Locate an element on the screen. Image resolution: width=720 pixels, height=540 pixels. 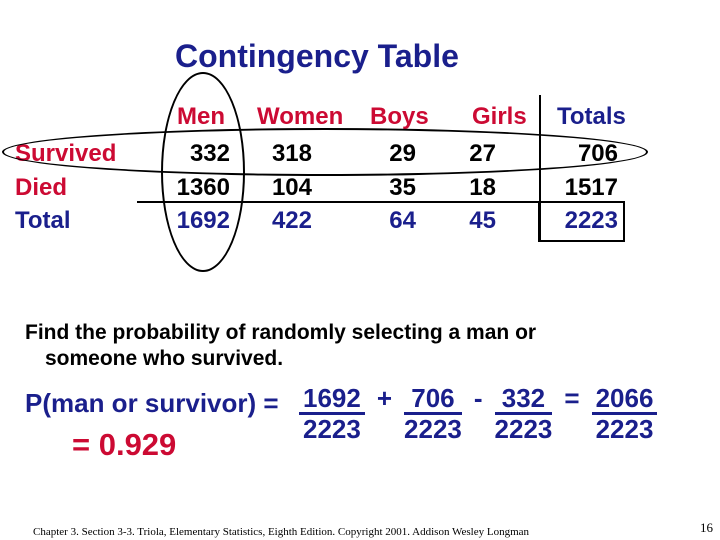
minus-operator: - is located at coordinates (478, 398).